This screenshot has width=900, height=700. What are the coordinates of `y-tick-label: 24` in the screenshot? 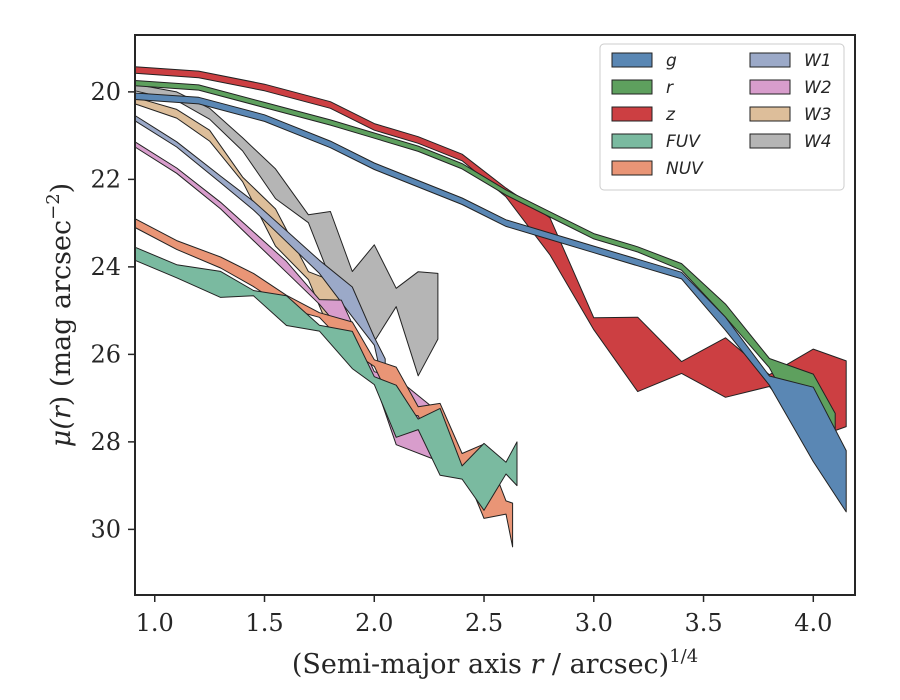 It's located at (105, 267).